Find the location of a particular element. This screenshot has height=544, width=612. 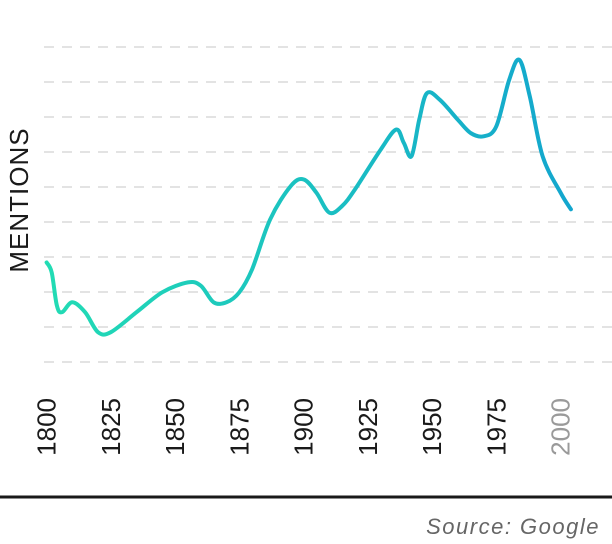

x-tick-label: 1850 is located at coordinates (175, 427).